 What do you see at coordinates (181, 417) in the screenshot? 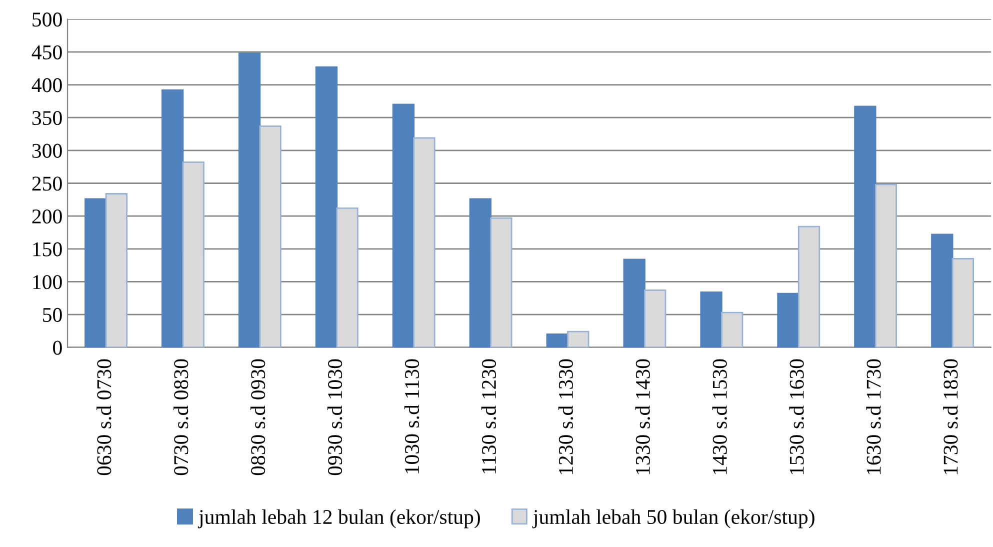
I see `x-tick-label: 0730 s.d 0830` at bounding box center [181, 417].